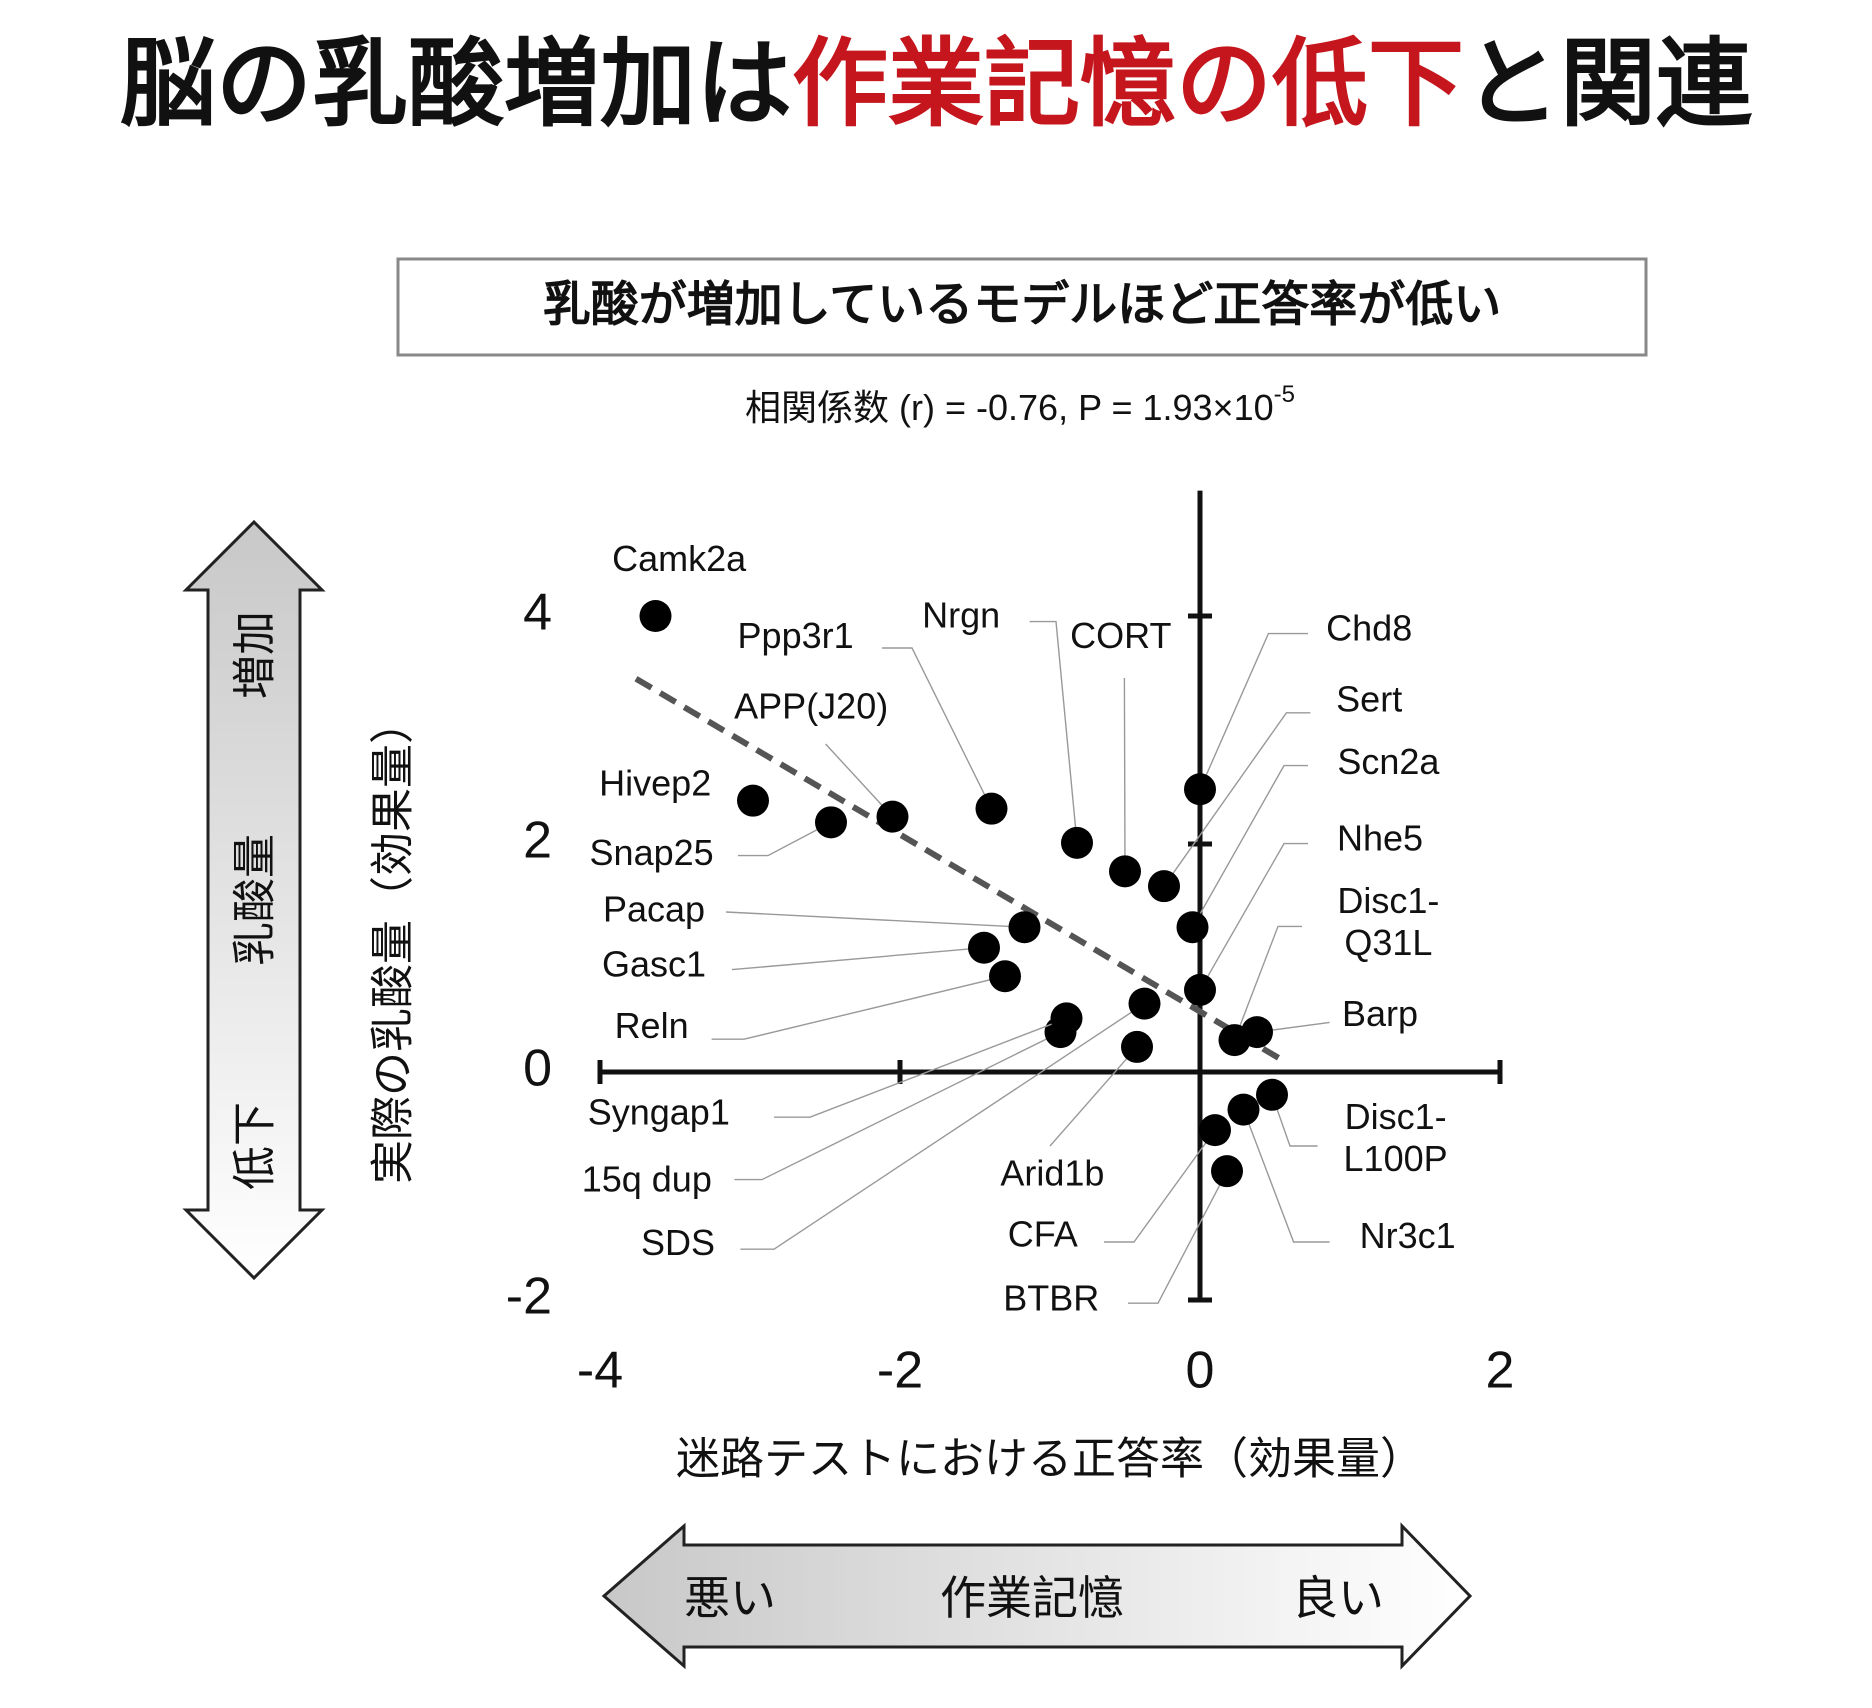  Describe the element at coordinates (659, 1111) in the screenshot. I see `point-label: Syngap1` at that location.